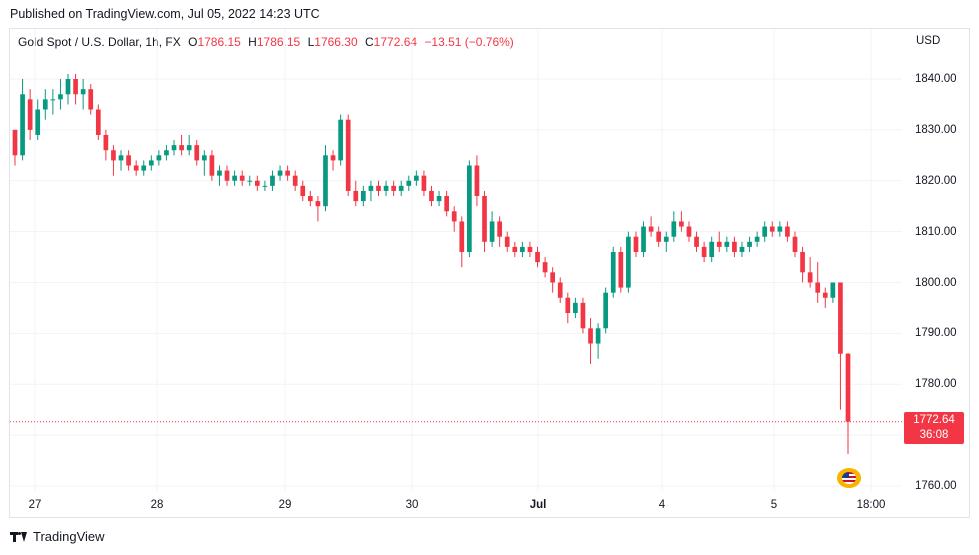 This screenshot has height=555, width=979. I want to click on us-flag-event-icon, so click(849, 478).